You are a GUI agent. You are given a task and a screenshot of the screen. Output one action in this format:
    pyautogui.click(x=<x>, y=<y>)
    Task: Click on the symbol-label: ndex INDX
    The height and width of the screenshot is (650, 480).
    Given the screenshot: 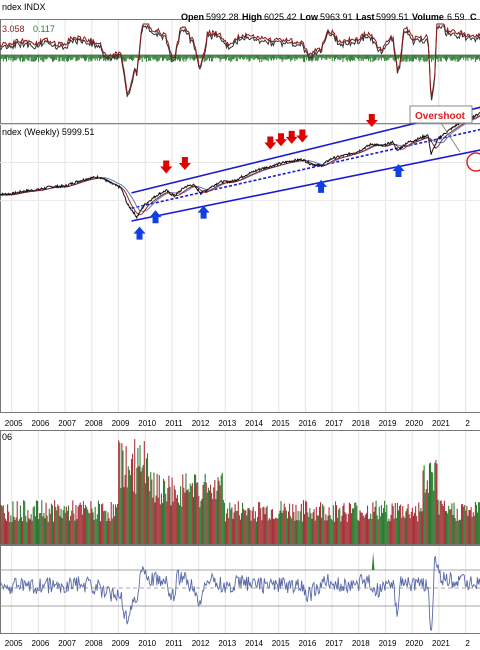 What is the action you would take?
    pyautogui.click(x=24, y=7)
    